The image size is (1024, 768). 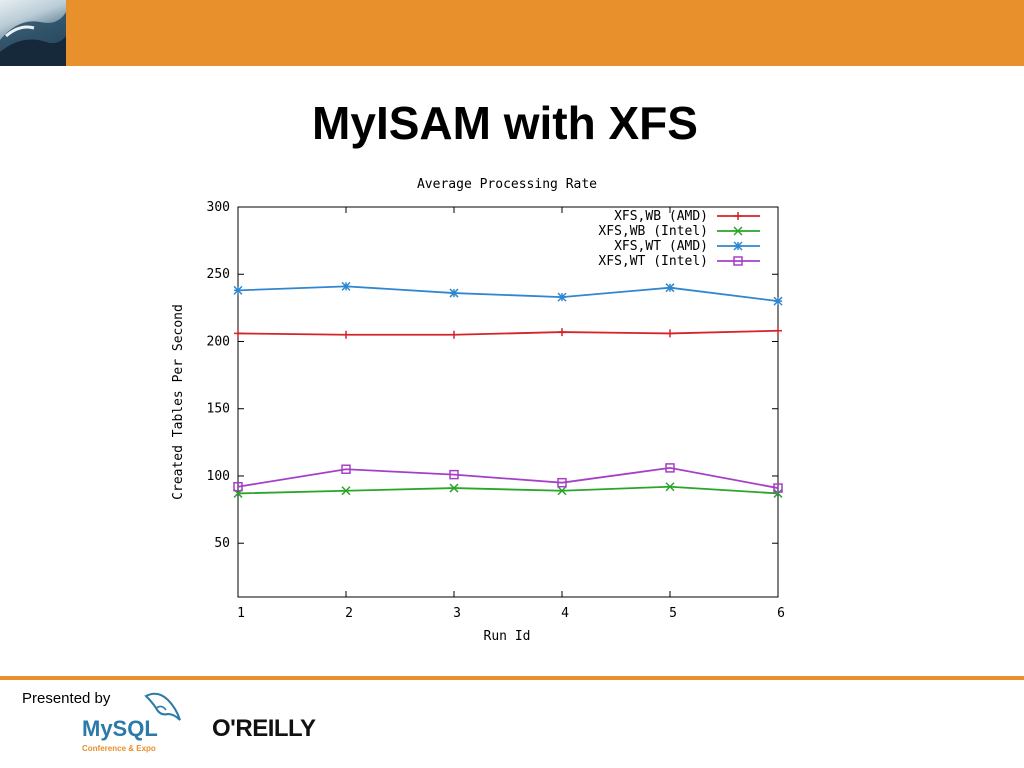 I want to click on y-tick-label: 200, so click(x=218, y=341).